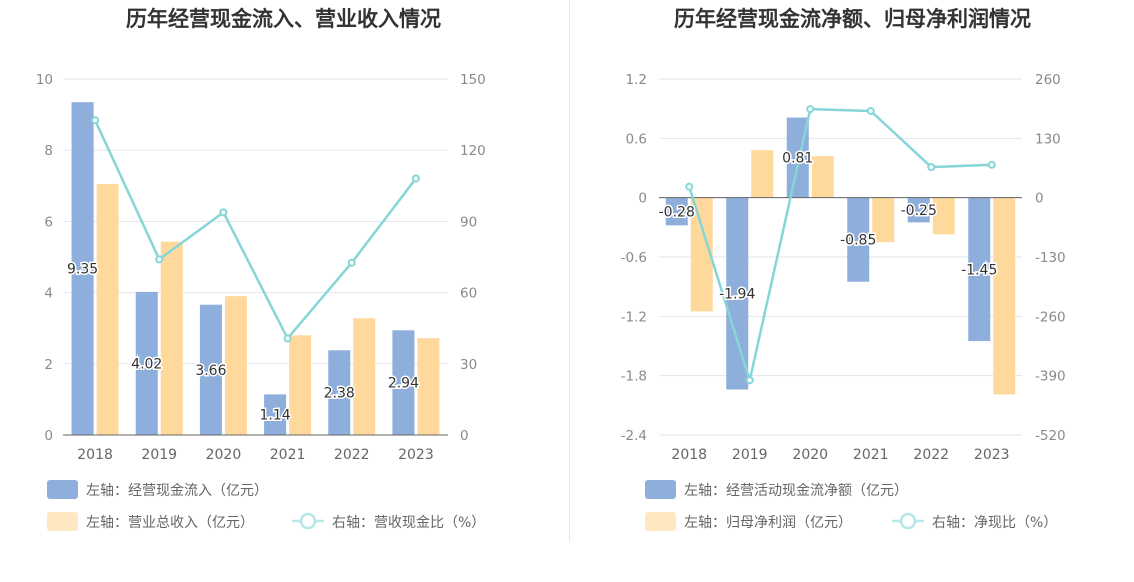 This screenshot has height=582, width=1134. What do you see at coordinates (634, 258) in the screenshot?
I see `left-axis-tick-label: -0.6` at bounding box center [634, 258].